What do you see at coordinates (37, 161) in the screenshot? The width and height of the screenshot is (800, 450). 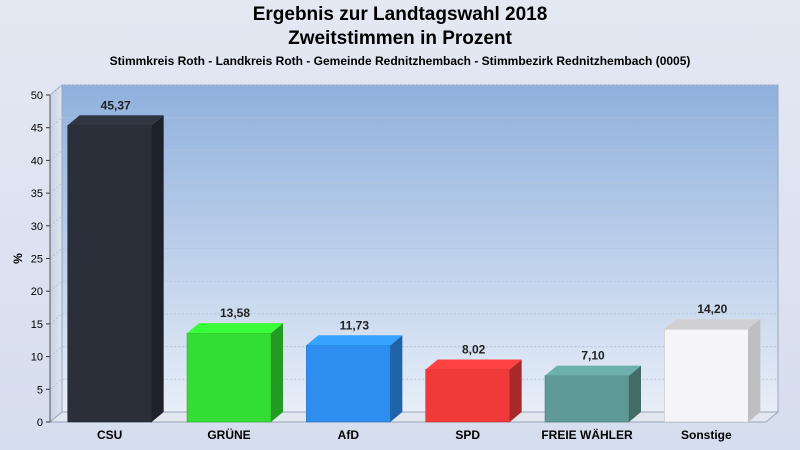 I see `y-tick-label: 40` at bounding box center [37, 161].